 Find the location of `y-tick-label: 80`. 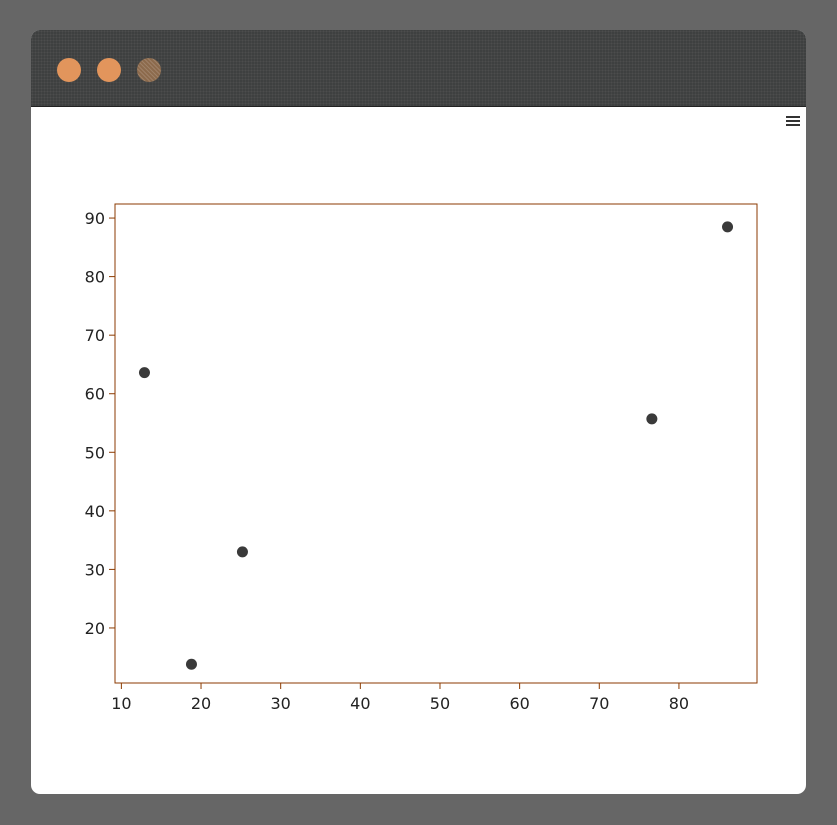

y-tick-label: 80 is located at coordinates (95, 277).